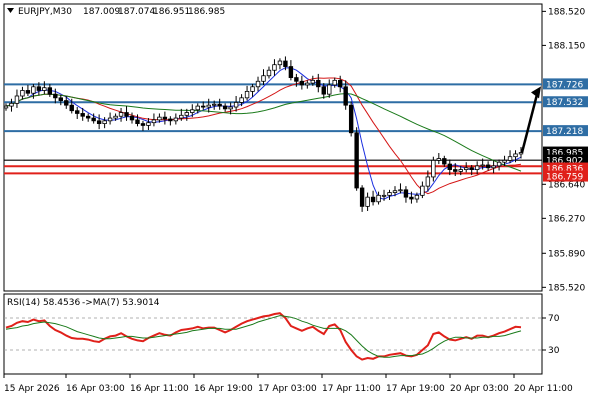  Describe the element at coordinates (566, 46) in the screenshot. I see `price-tick-label: 188.150` at that location.